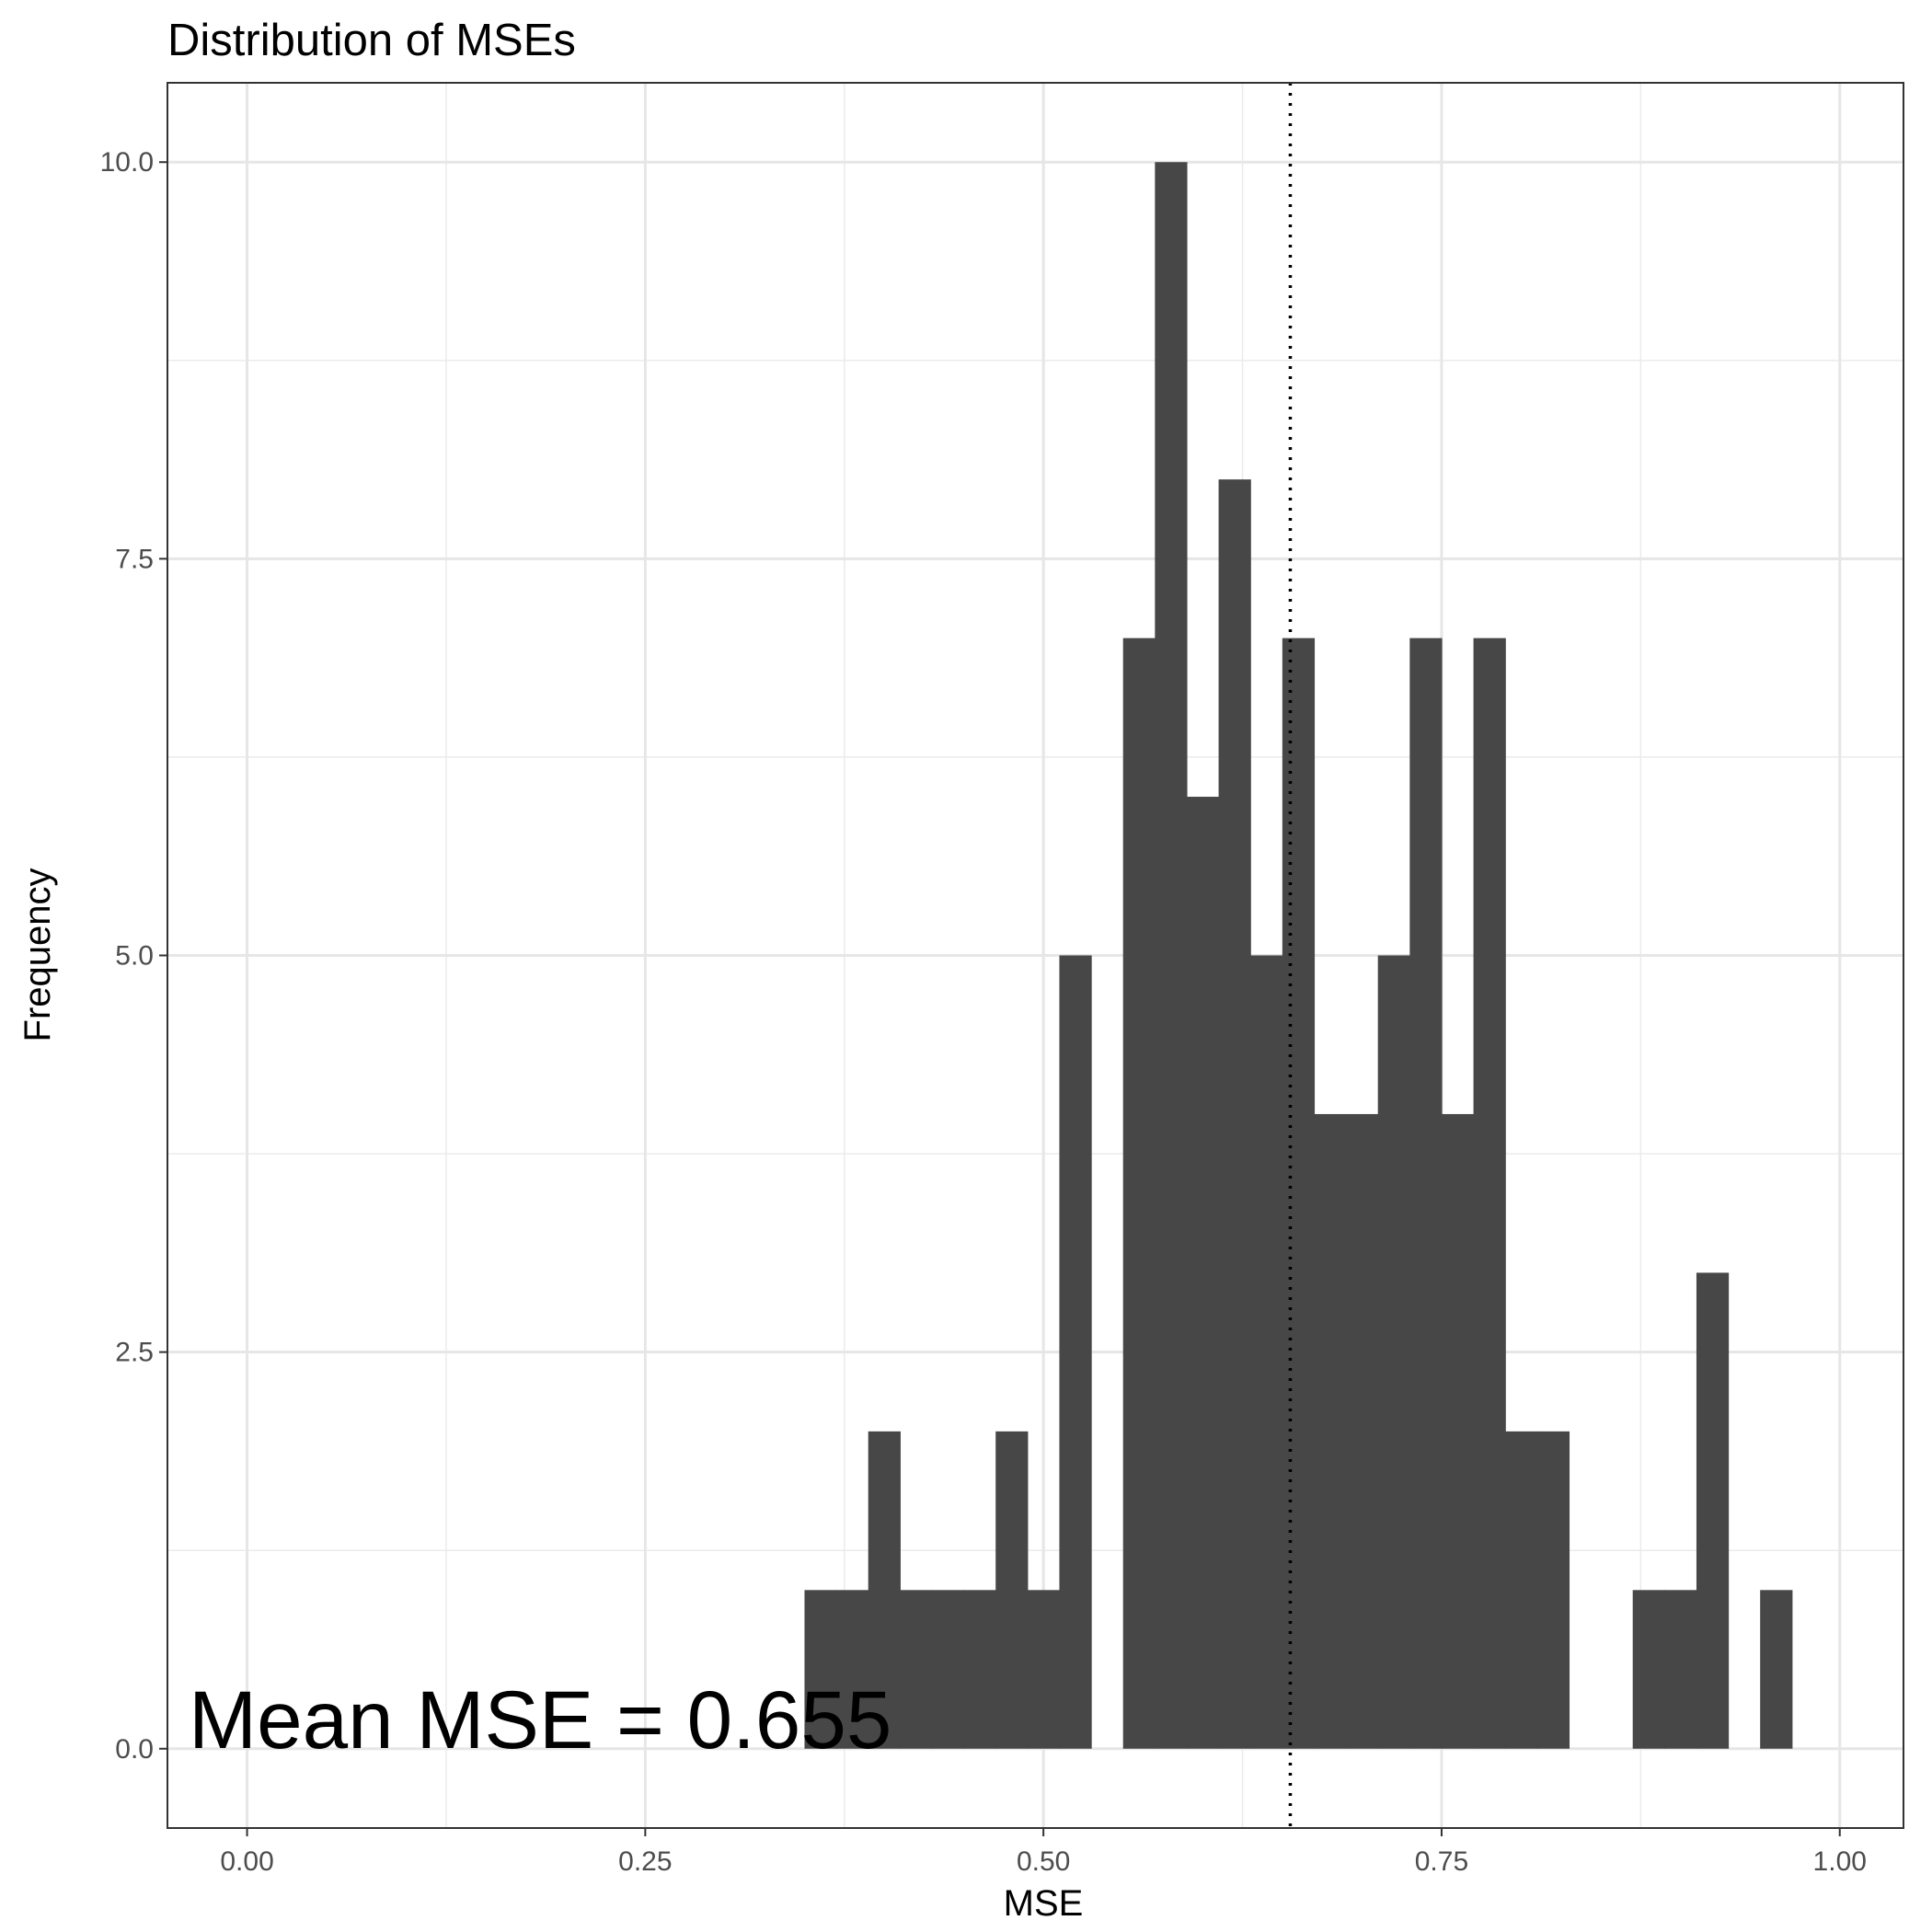 The height and width of the screenshot is (1932, 1932). Describe the element at coordinates (371, 40) in the screenshot. I see `chart-title: Distribution of MSEs` at that location.